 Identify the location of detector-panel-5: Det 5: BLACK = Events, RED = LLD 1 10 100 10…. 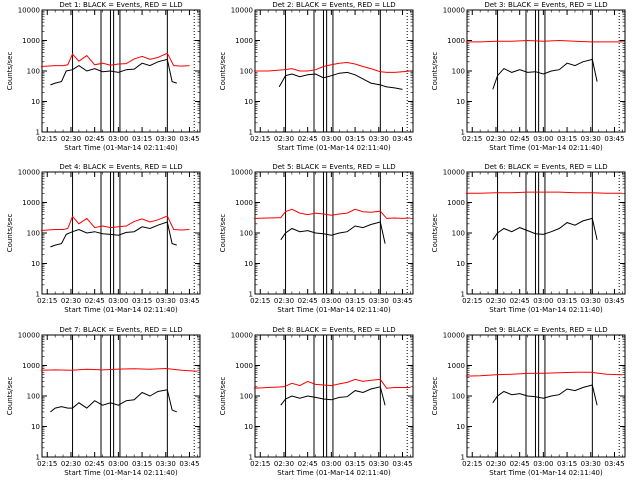
(316, 238).